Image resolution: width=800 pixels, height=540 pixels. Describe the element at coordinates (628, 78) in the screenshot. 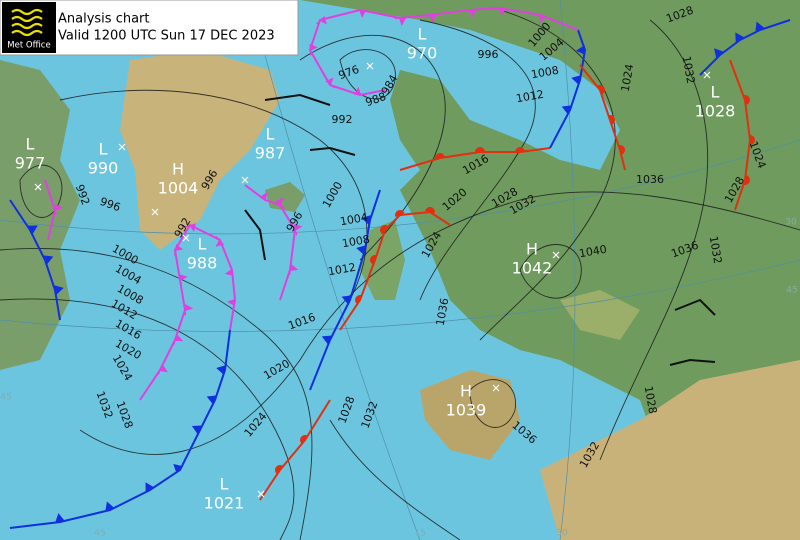

I see `isobar-label: 1024` at that location.